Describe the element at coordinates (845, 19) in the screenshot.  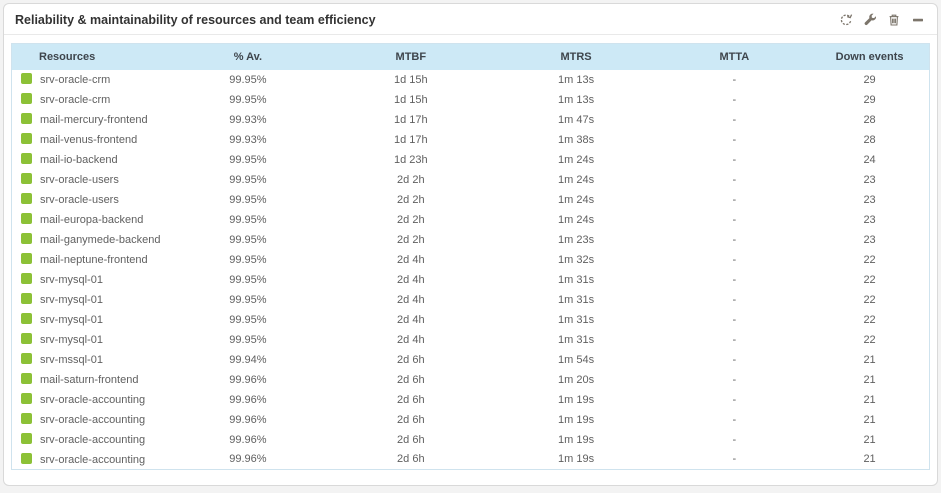
I see `refresh-icon` at that location.